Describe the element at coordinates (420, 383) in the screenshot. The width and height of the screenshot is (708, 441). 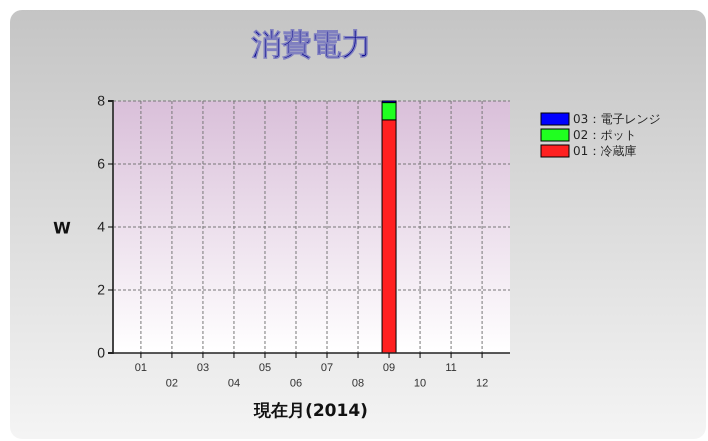
I see `x-tick-label: 10` at that location.